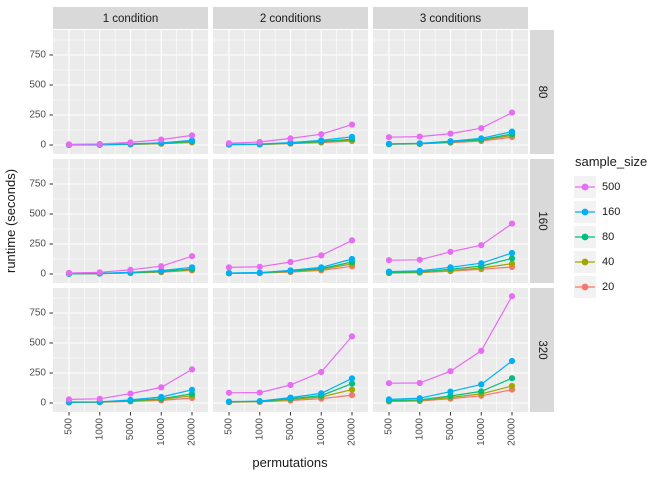 The height and width of the screenshot is (480, 672). Describe the element at coordinates (611, 161) in the screenshot. I see `legend-title: sample_size` at that location.